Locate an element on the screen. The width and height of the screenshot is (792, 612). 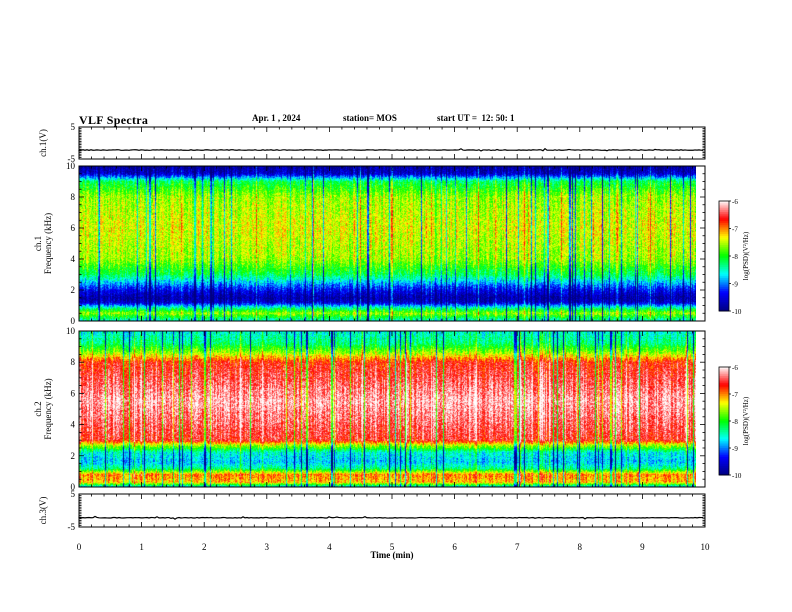
x-tick-label: 1 is located at coordinates (141, 547).